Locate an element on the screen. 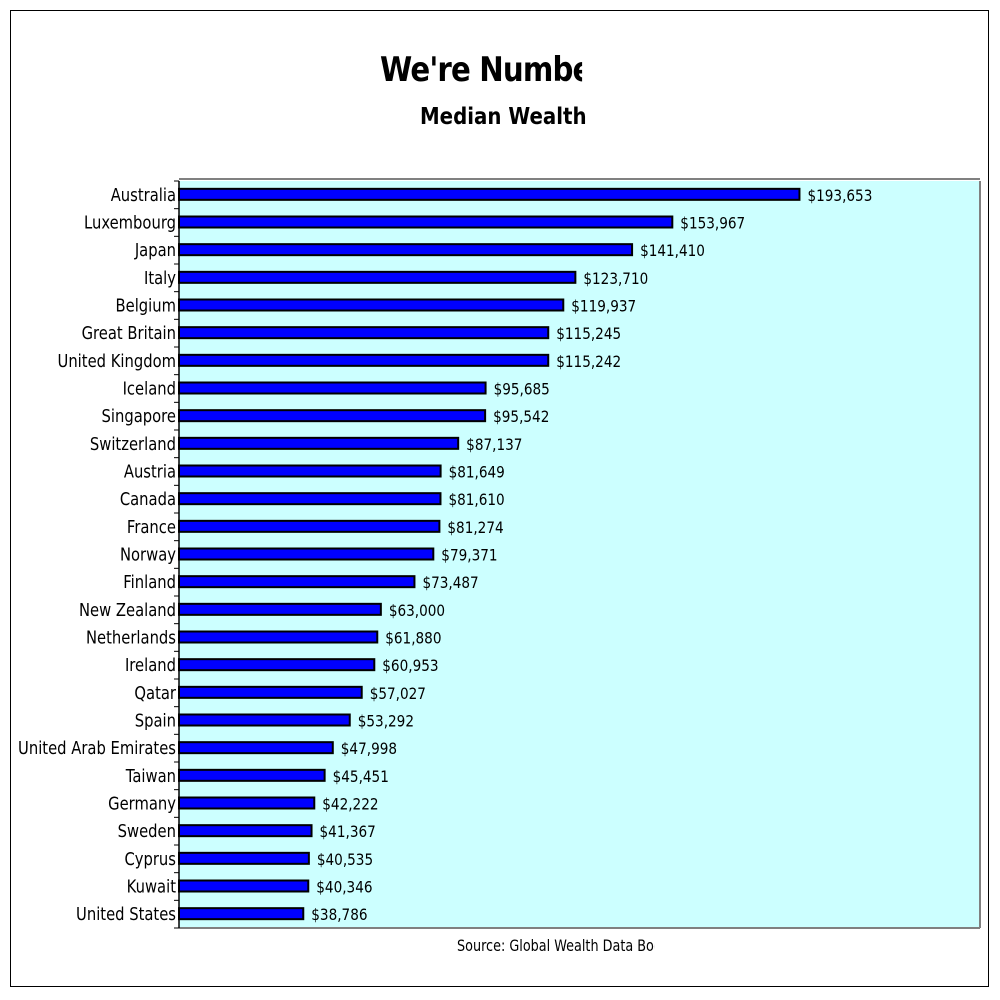  data-label: $60,953 is located at coordinates (410, 665).